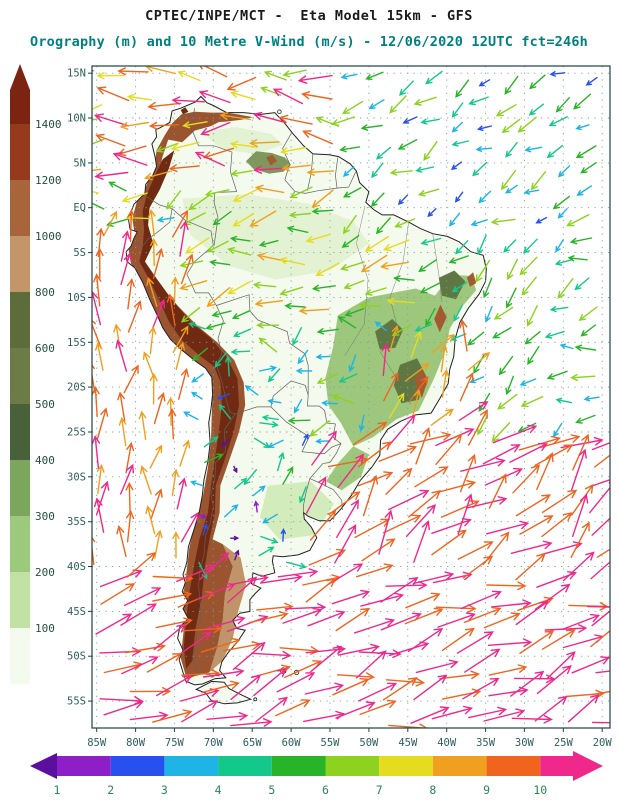 Image resolution: width=618 pixels, height=800 pixels. Describe the element at coordinates (564, 743) in the screenshot. I see `lon-tick-label: 25W` at that location.